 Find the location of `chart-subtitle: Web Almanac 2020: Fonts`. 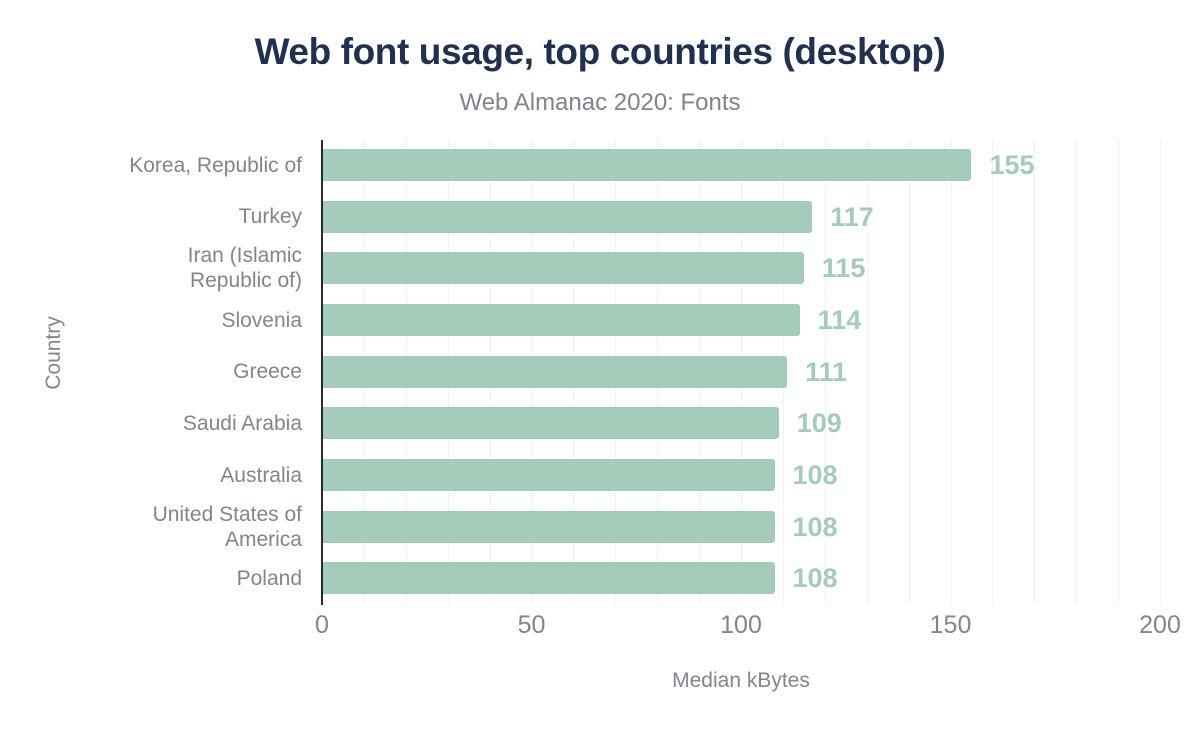

chart-subtitle: Web Almanac 2020: Fonts is located at coordinates (600, 102).